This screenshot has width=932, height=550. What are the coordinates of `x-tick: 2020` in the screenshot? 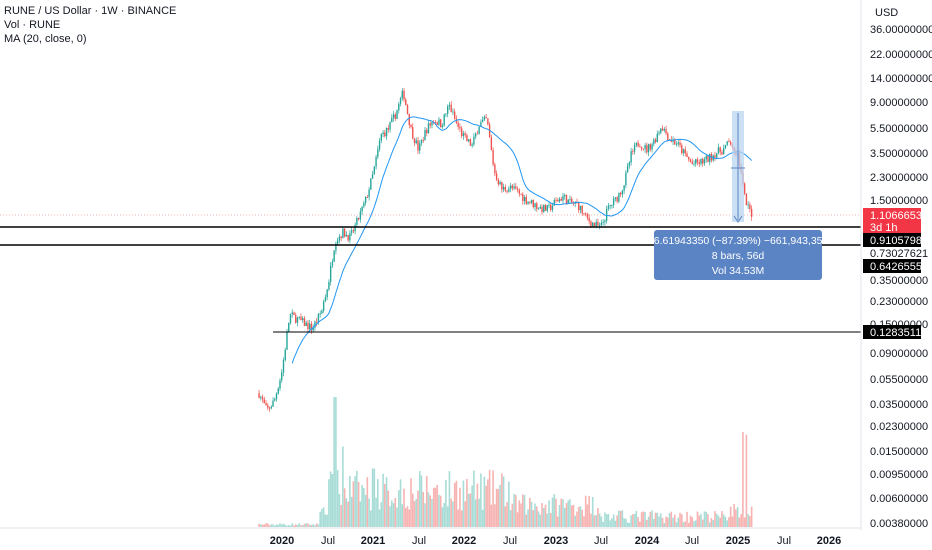 It's located at (282, 541).